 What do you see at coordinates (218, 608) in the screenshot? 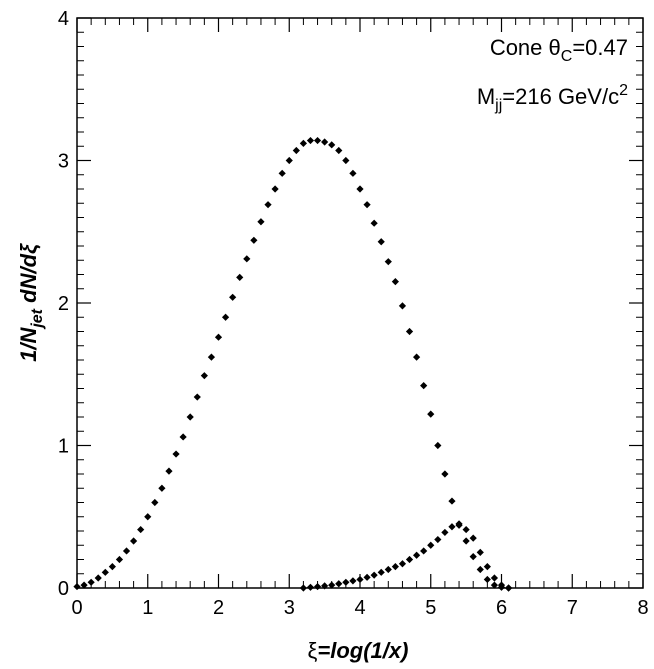
I see `x-tick-label: 2` at bounding box center [218, 608].